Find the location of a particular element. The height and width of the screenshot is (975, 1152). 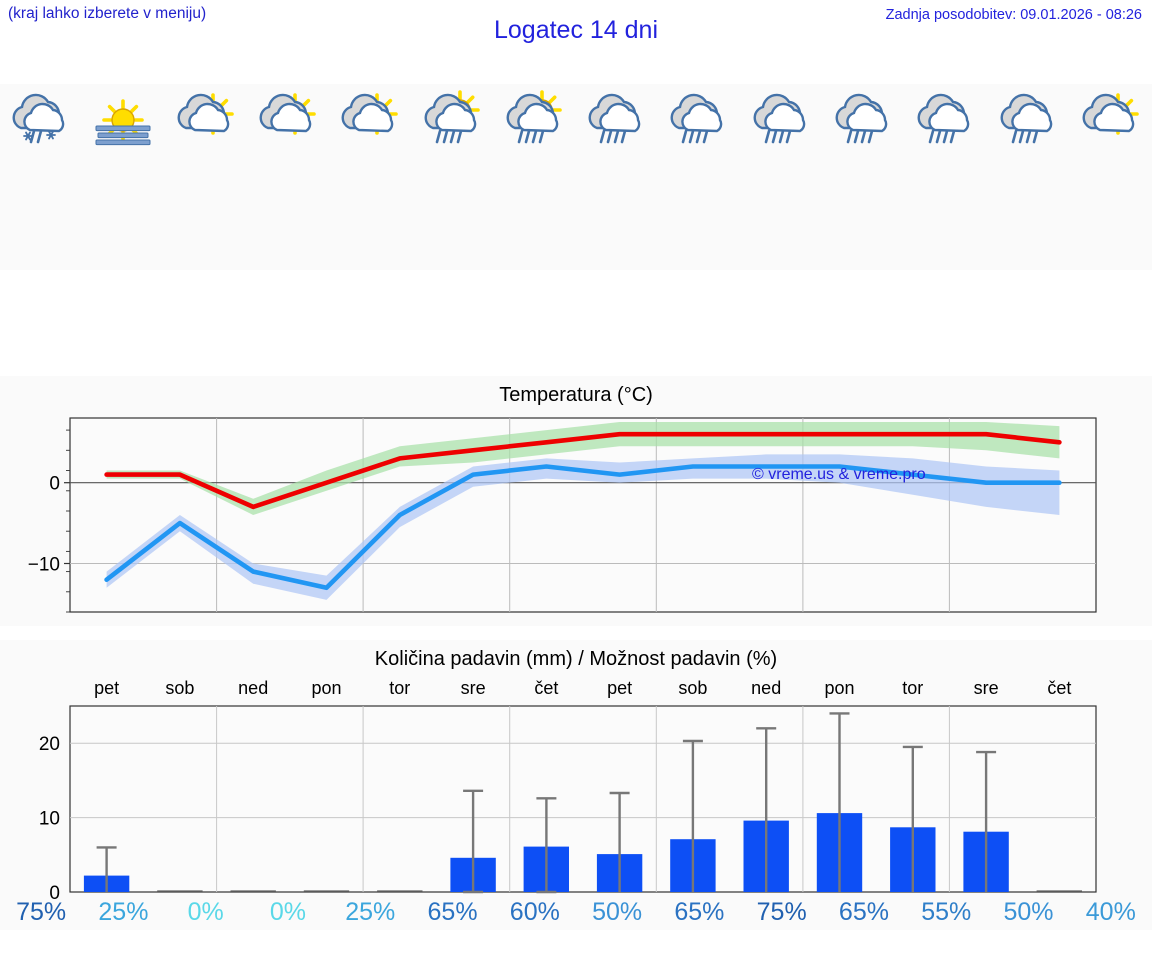

svg-text: 10 is located at coordinates (49, 819).